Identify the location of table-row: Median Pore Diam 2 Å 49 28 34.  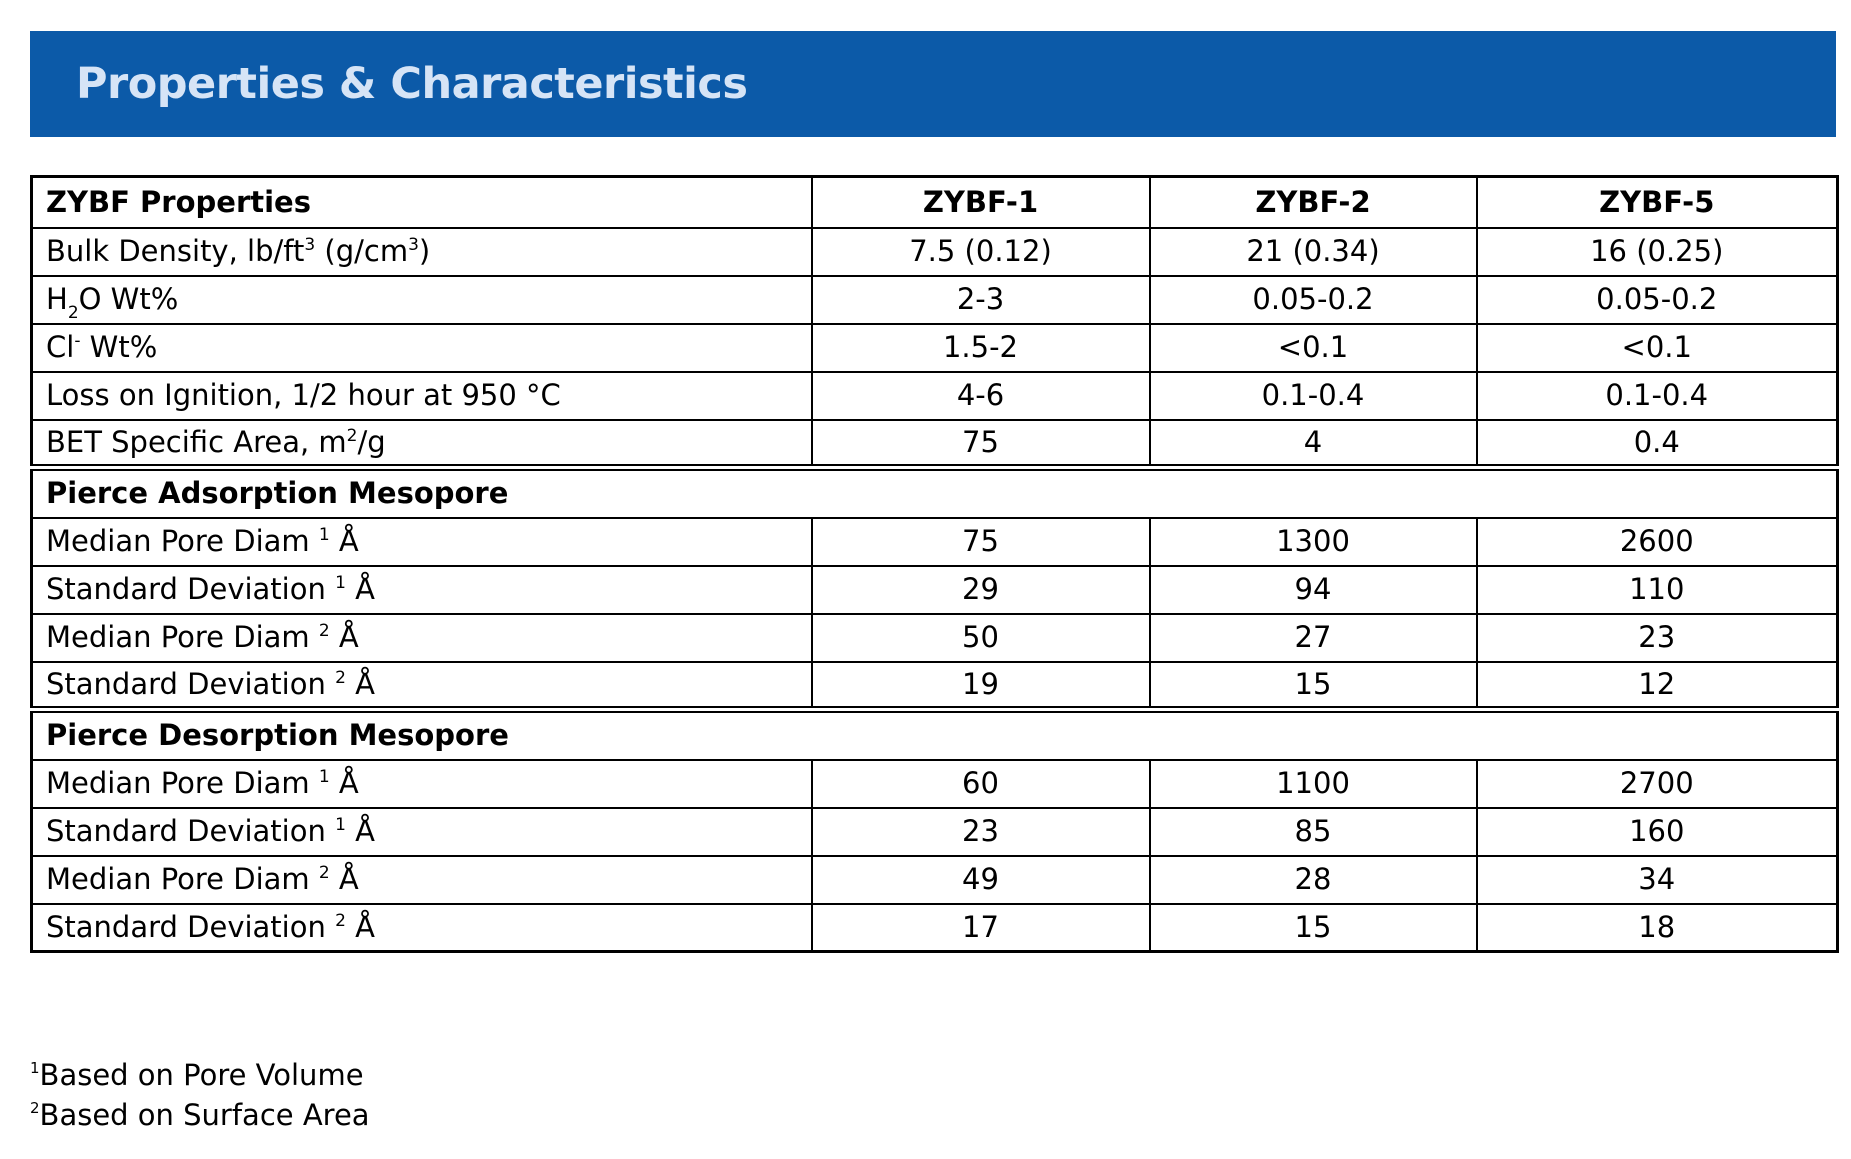
(934, 879).